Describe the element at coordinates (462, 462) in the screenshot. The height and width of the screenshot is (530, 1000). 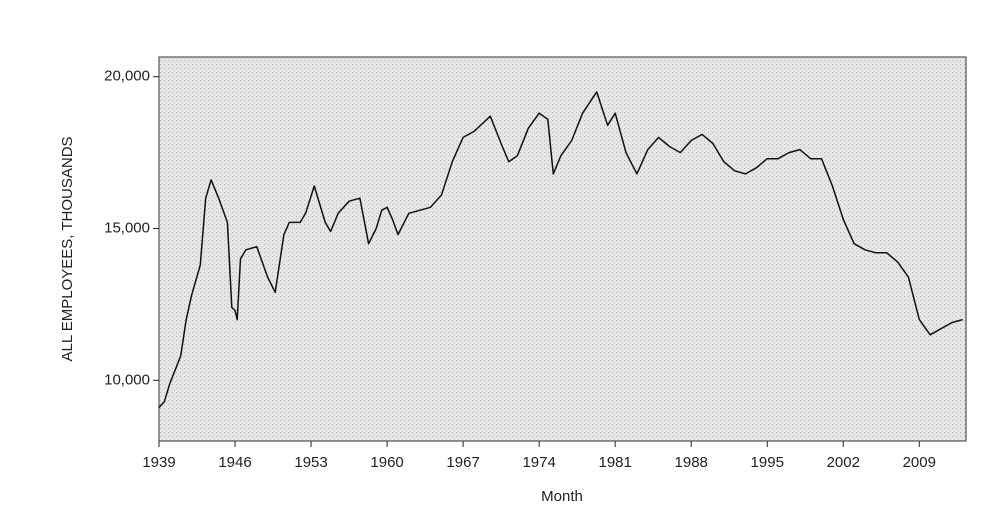
I see `x-tick-label: 1967` at that location.